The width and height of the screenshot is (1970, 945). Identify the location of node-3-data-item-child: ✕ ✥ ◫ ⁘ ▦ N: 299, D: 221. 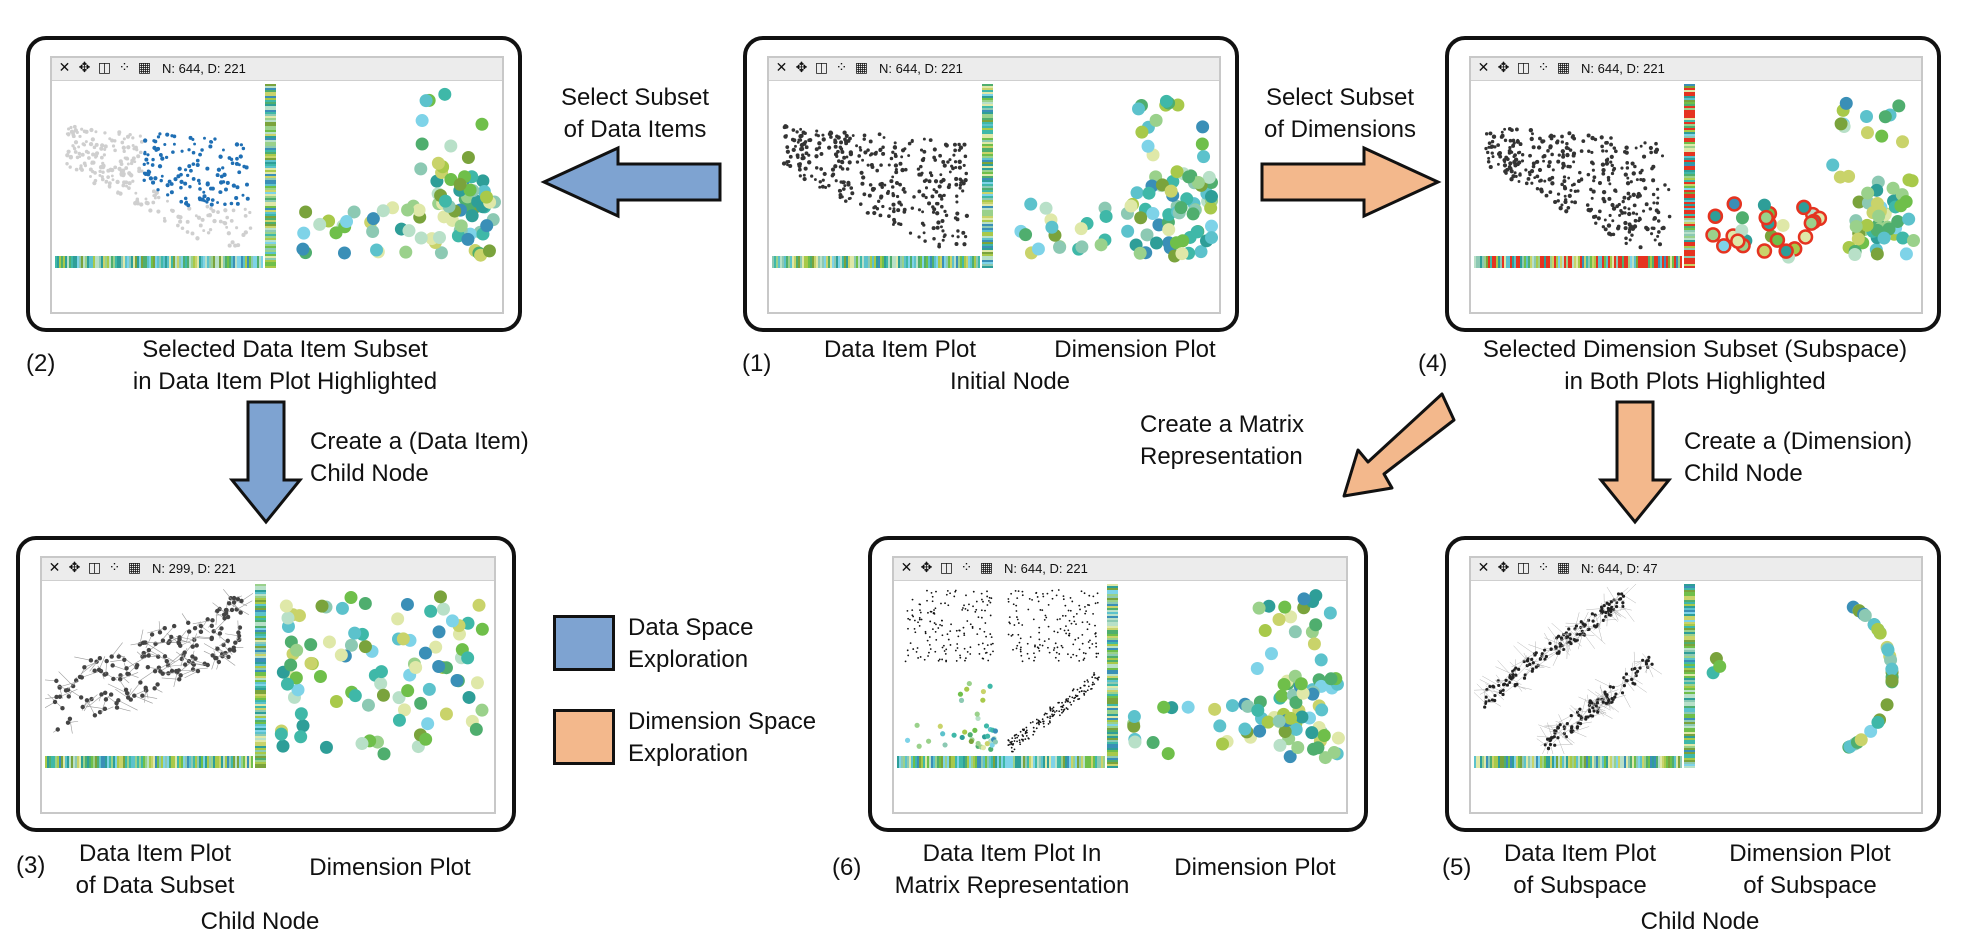
(266, 684).